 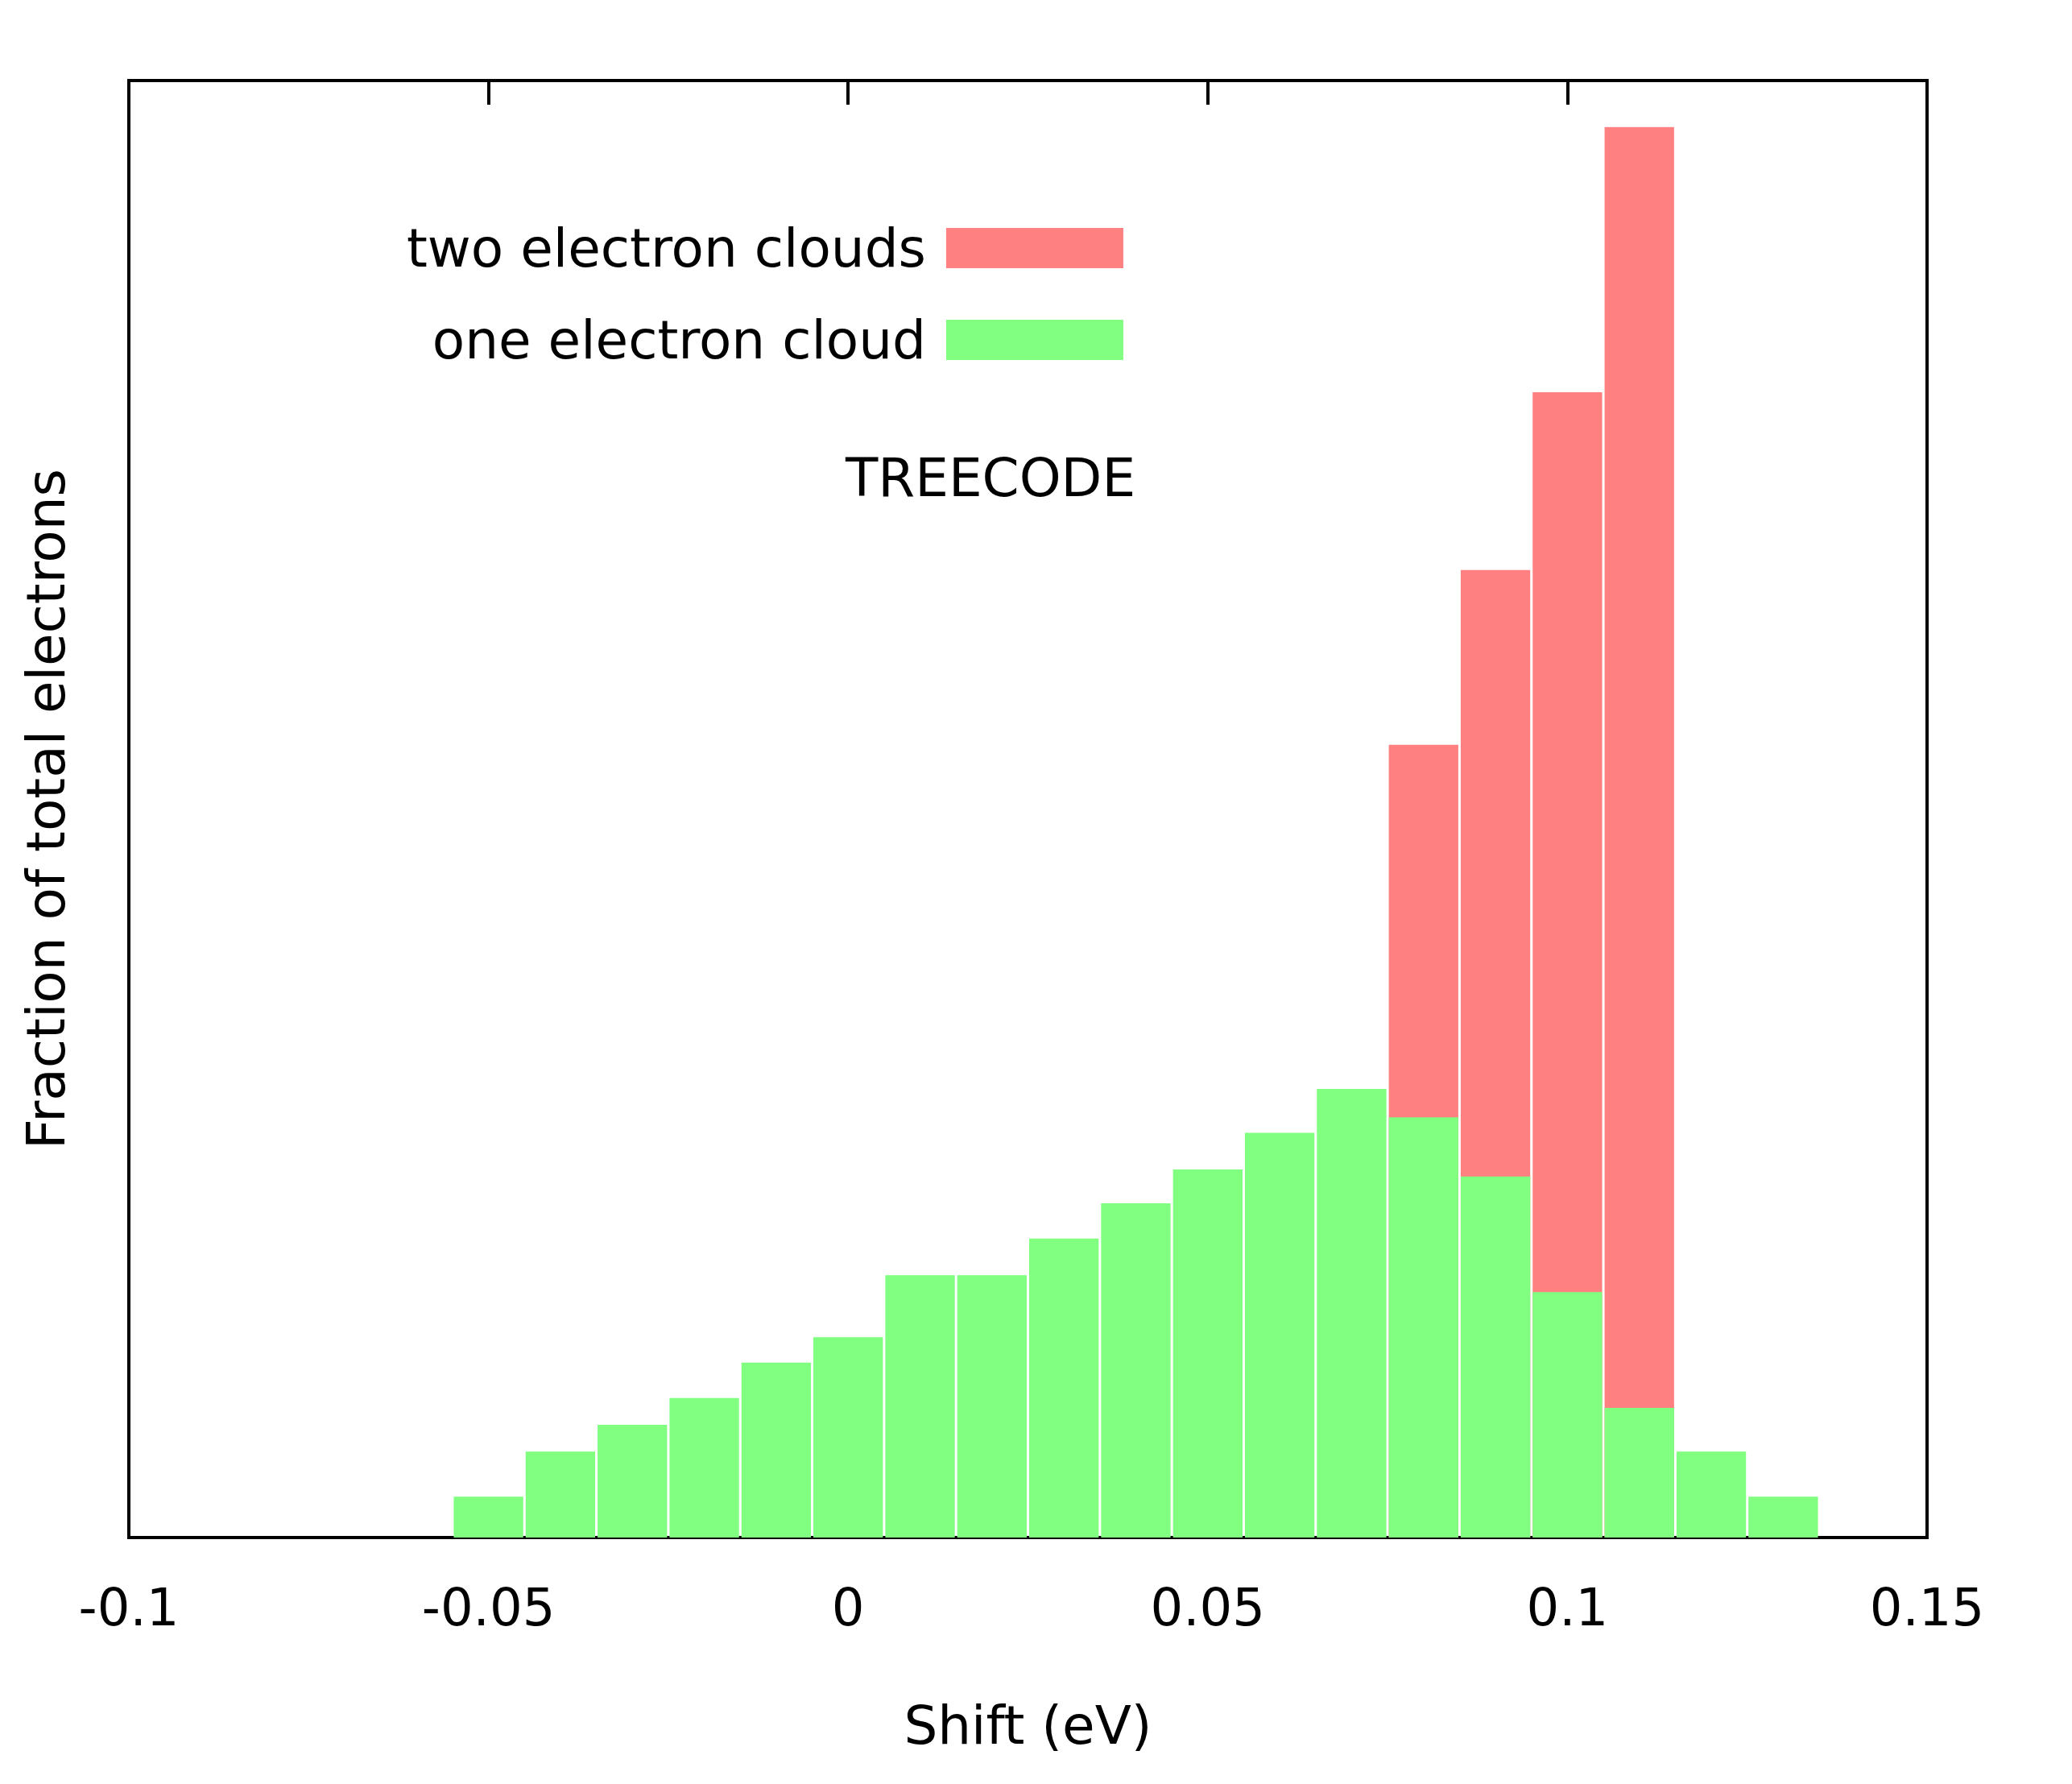 What do you see at coordinates (666, 248) in the screenshot?
I see `legend-label: two electron clouds` at bounding box center [666, 248].